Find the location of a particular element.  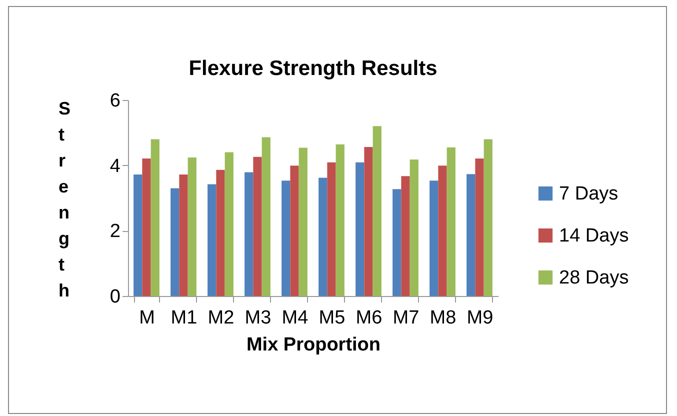

y-tick-label: 2 is located at coordinates (115, 231).